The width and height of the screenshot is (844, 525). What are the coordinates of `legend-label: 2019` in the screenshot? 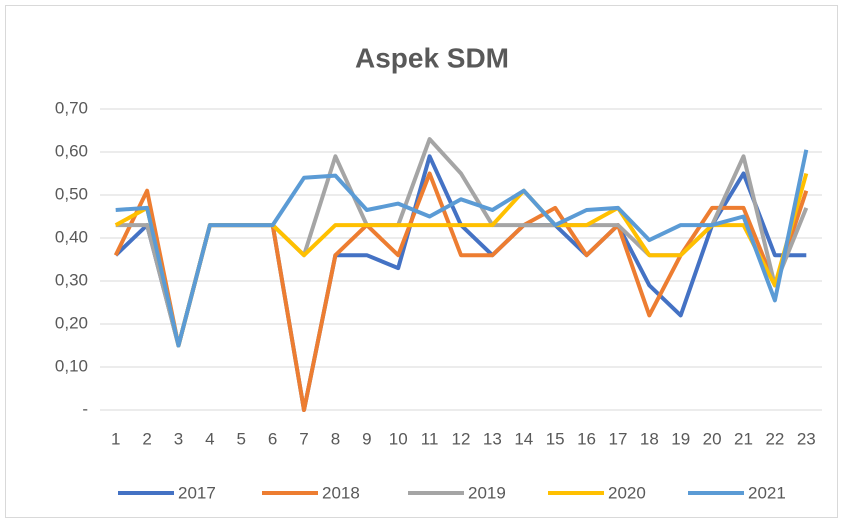 It's located at (487, 492).